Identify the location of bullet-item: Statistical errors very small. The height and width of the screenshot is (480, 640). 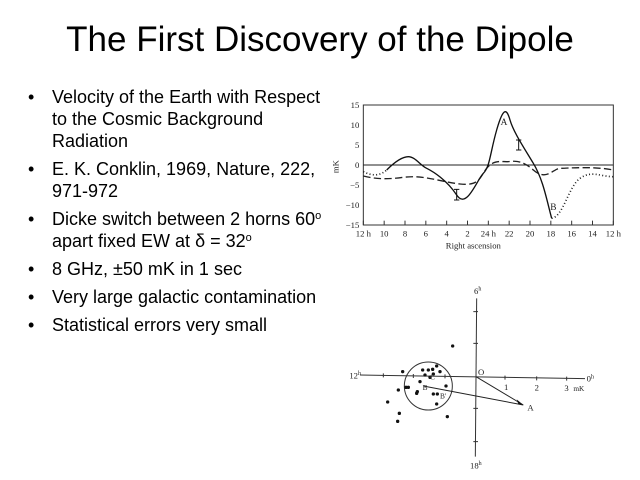
(176, 325).